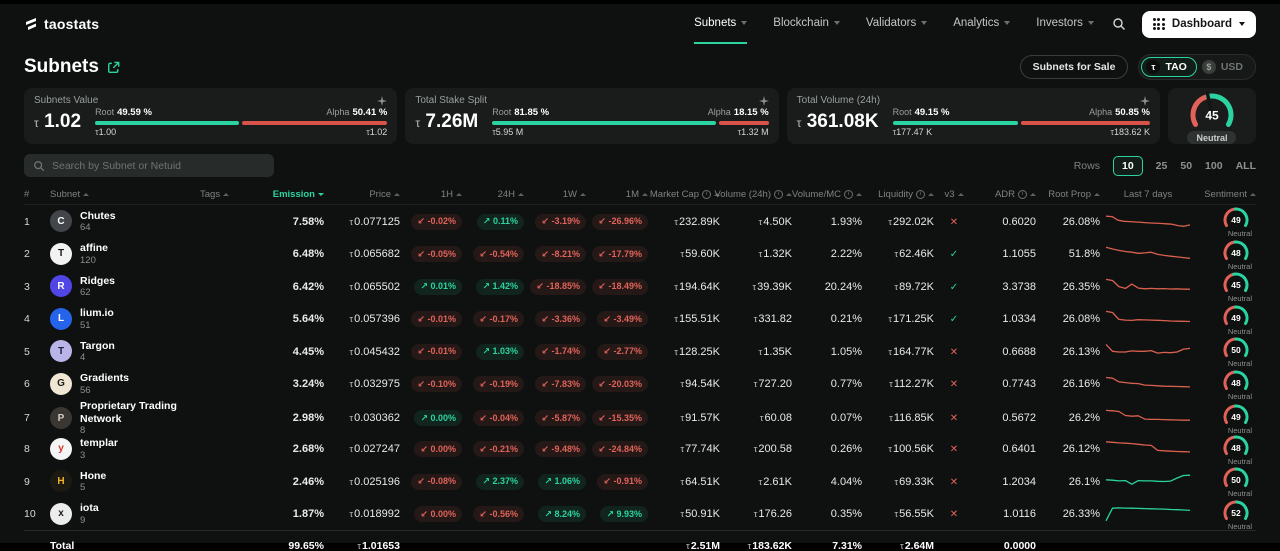 Image resolution: width=1280 pixels, height=551 pixels. What do you see at coordinates (914, 481) in the screenshot?
I see `liquidity-cell: τ69.33K` at bounding box center [914, 481].